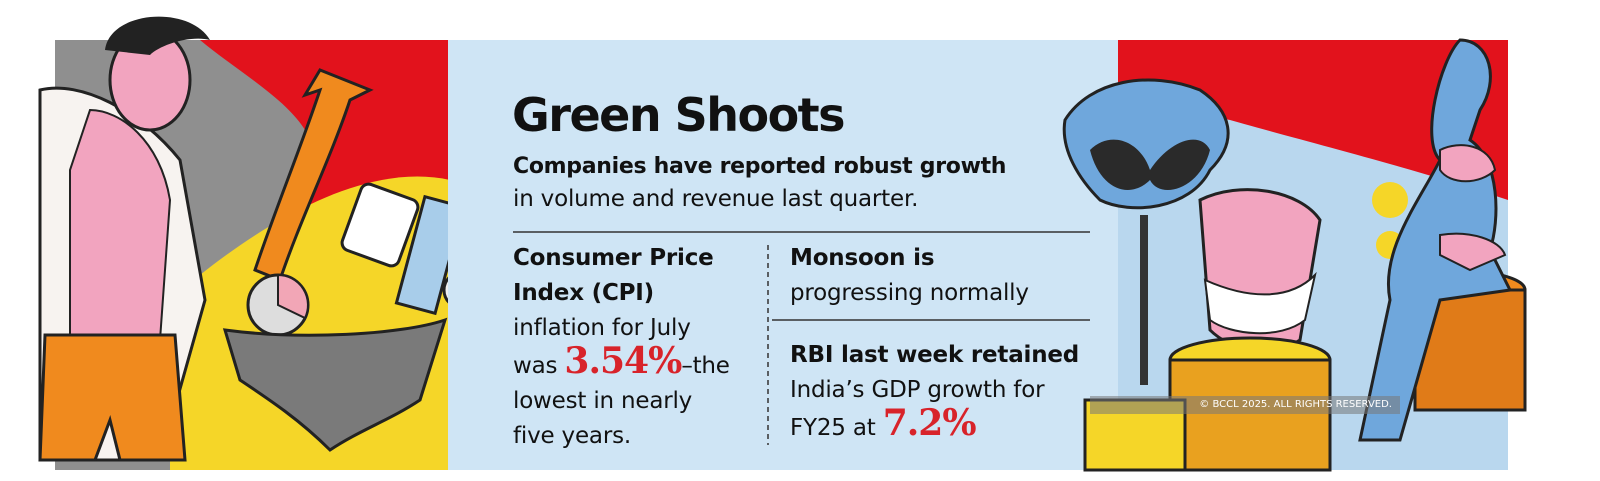 This screenshot has width=1600, height=481. Describe the element at coordinates (1473, 252) in the screenshot. I see `mannequin-bottom` at that location.